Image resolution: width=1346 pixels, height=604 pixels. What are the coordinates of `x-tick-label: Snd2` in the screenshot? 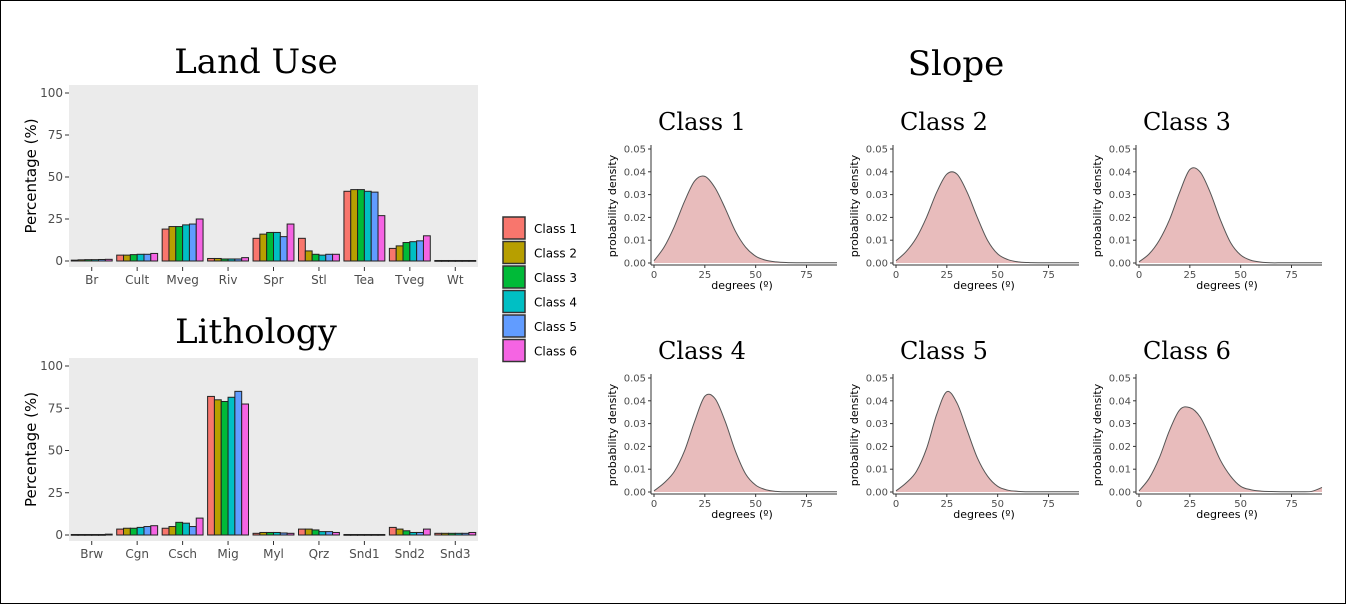 It's located at (410, 554).